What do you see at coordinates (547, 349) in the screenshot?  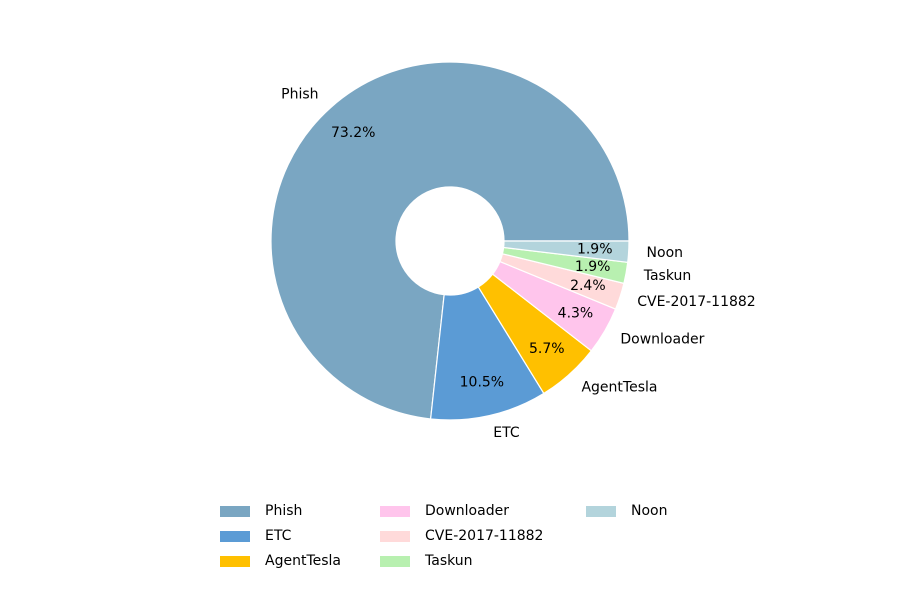 I see `percent-label: 5.7%` at bounding box center [547, 349].